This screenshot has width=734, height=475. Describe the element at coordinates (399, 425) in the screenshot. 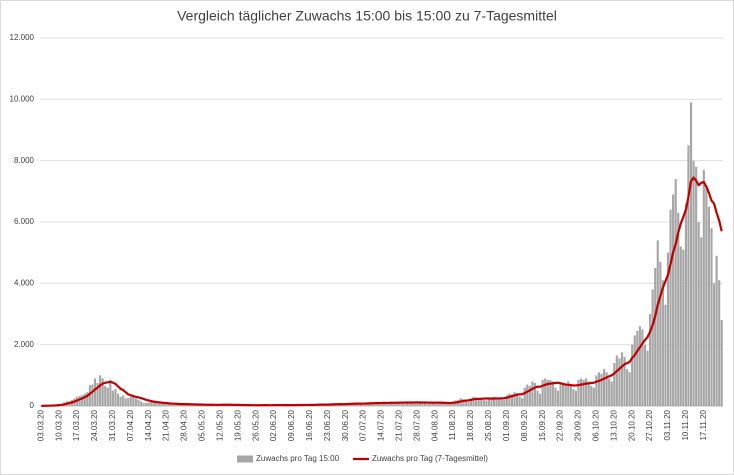

I see `x-tick-label: 21.07.20` at that location.